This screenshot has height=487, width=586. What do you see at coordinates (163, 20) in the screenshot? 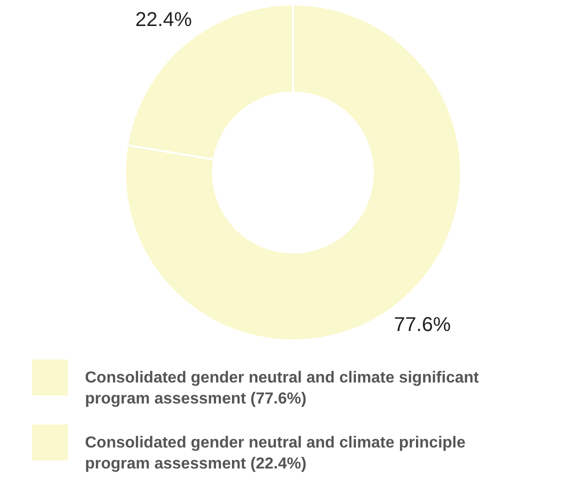
I see `data-label: 22.4%` at bounding box center [163, 20].